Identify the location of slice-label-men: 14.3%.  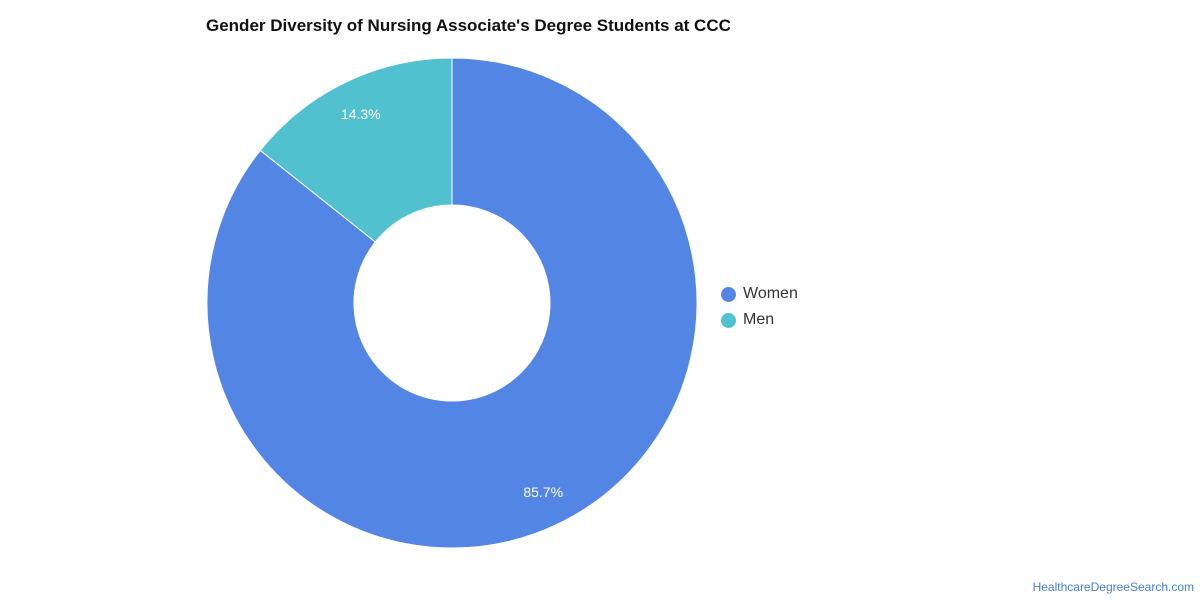
(361, 114).